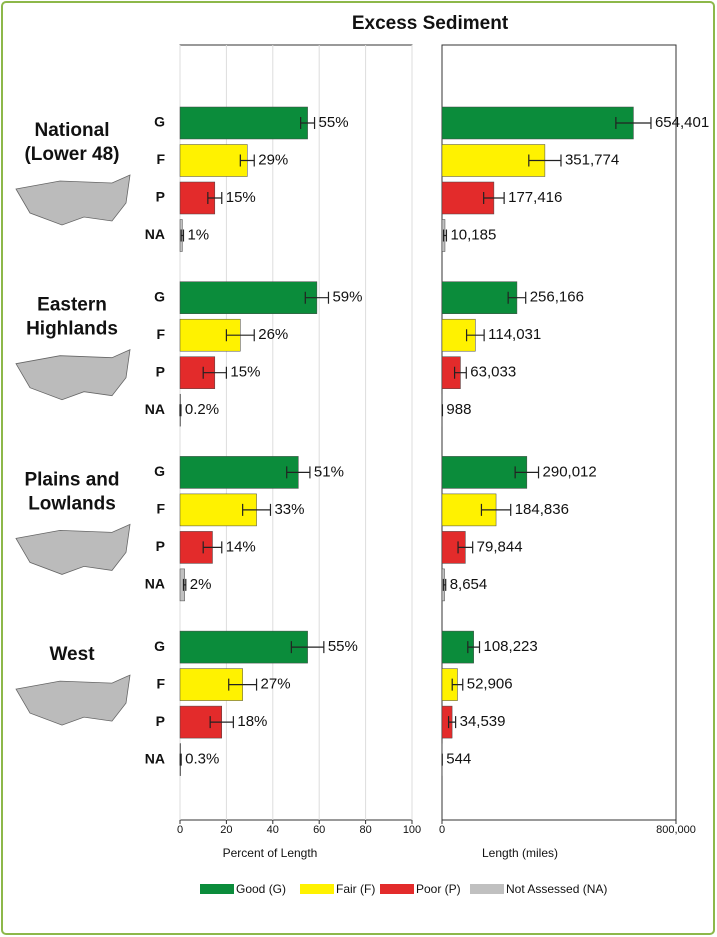 The image size is (717, 937). What do you see at coordinates (202, 409) in the screenshot?
I see `value-label: 0.2%` at bounding box center [202, 409].